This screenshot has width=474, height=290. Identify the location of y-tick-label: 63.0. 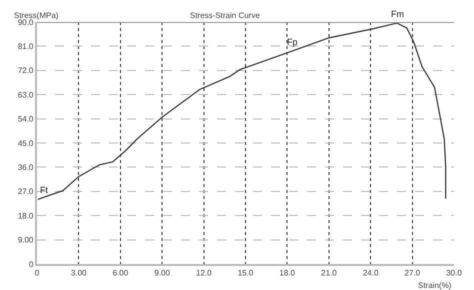
(26, 95).